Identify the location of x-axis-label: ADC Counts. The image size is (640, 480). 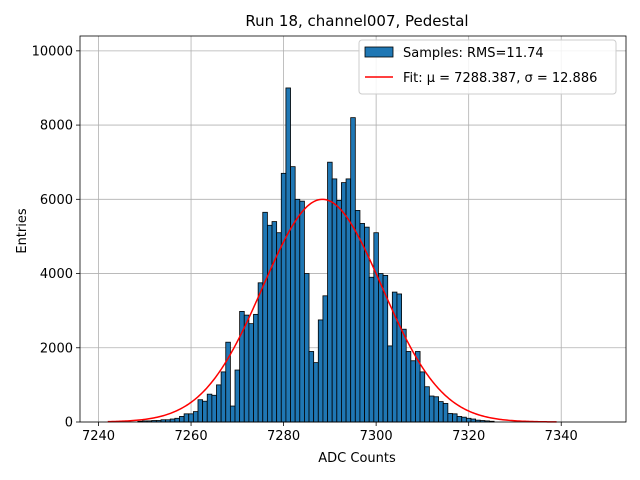
(357, 458).